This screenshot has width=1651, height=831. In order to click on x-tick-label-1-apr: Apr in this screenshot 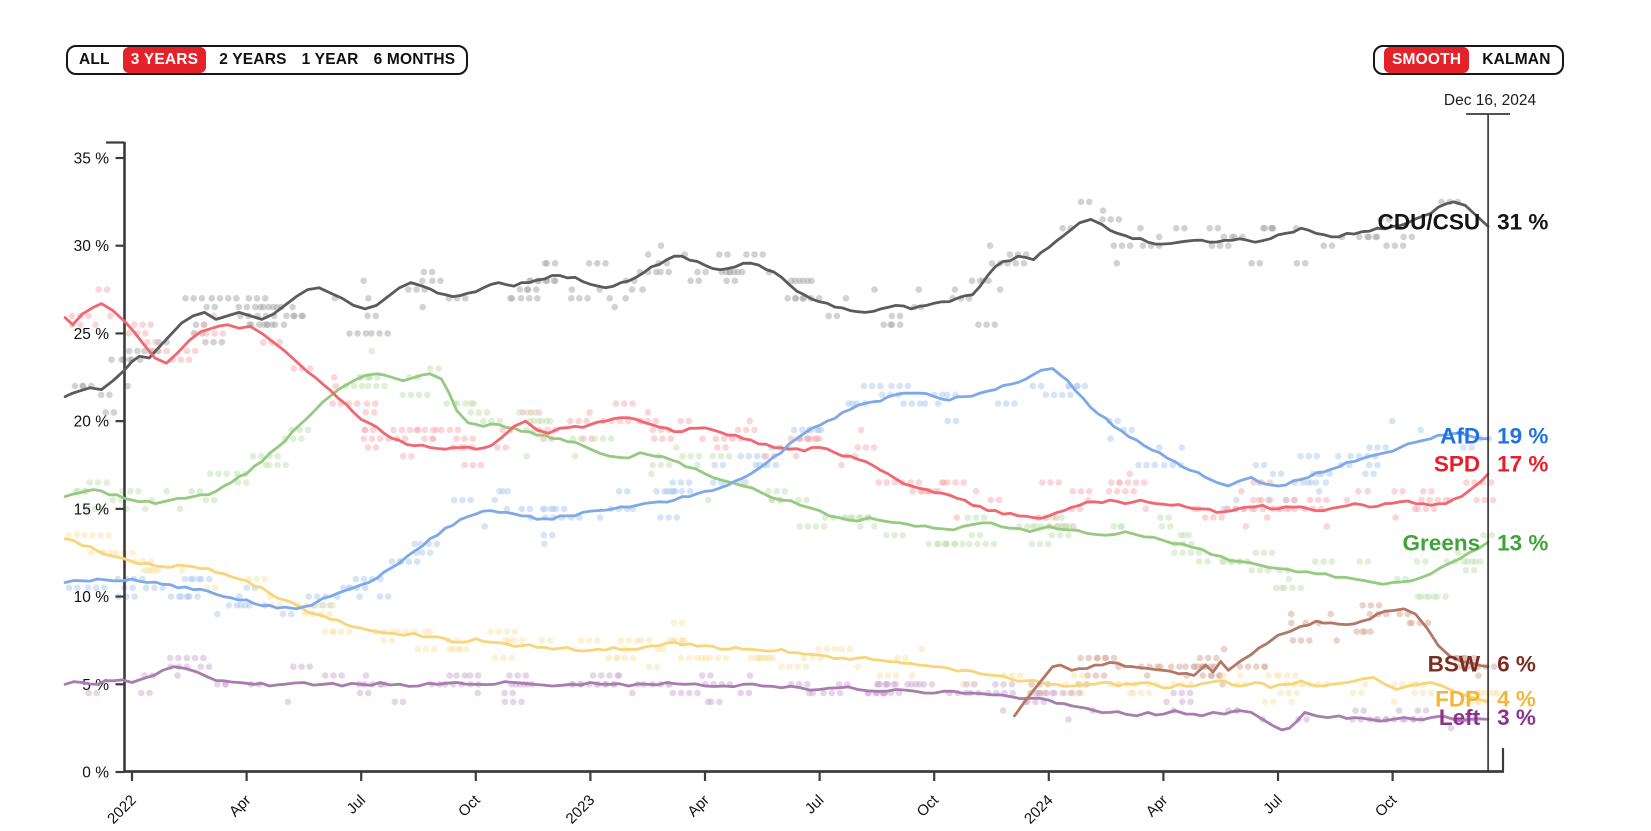, I will do `click(240, 806)`.